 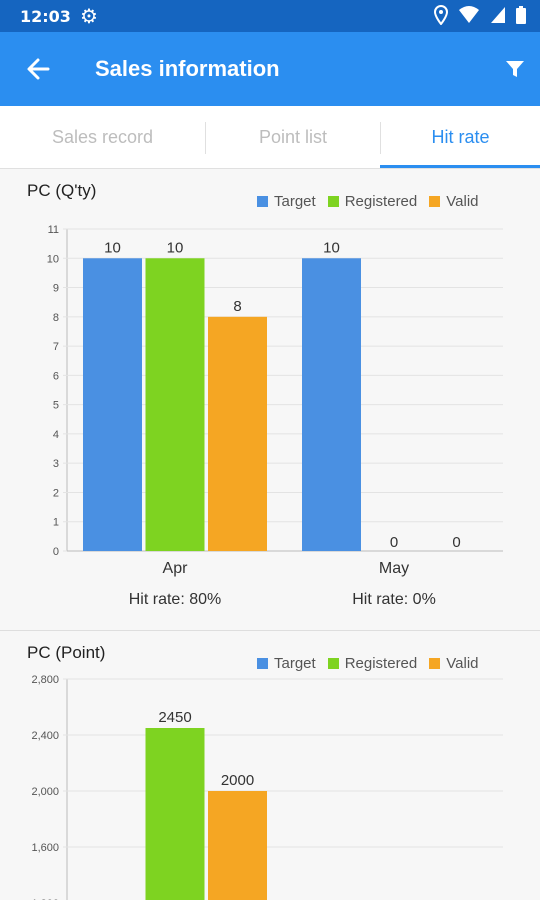 What do you see at coordinates (62, 190) in the screenshot?
I see `chart-title: PC (Q'ty)` at bounding box center [62, 190].